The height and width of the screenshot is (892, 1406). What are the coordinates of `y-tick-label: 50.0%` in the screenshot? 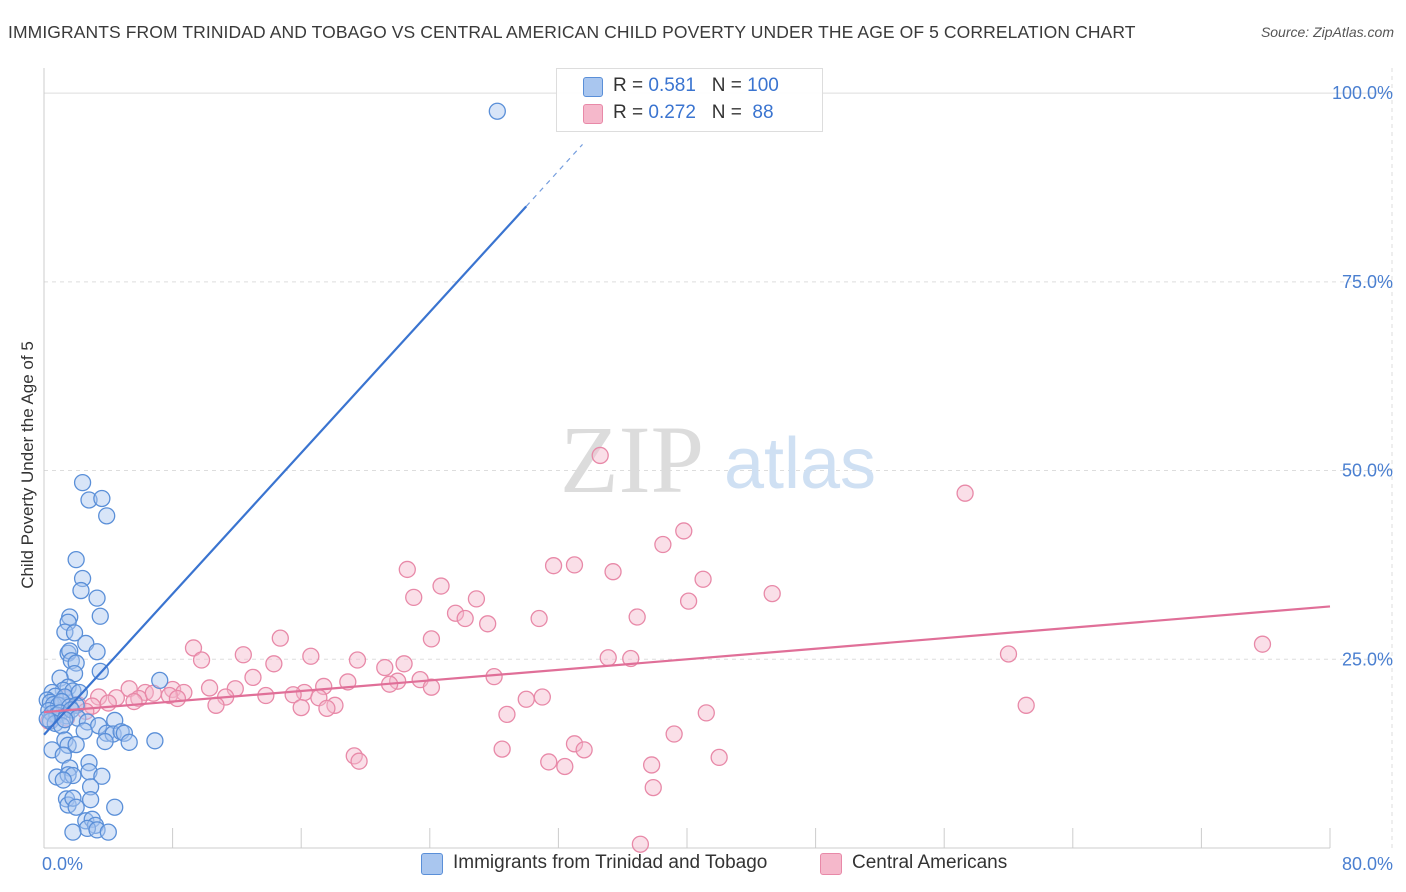 It's located at (1367, 471).